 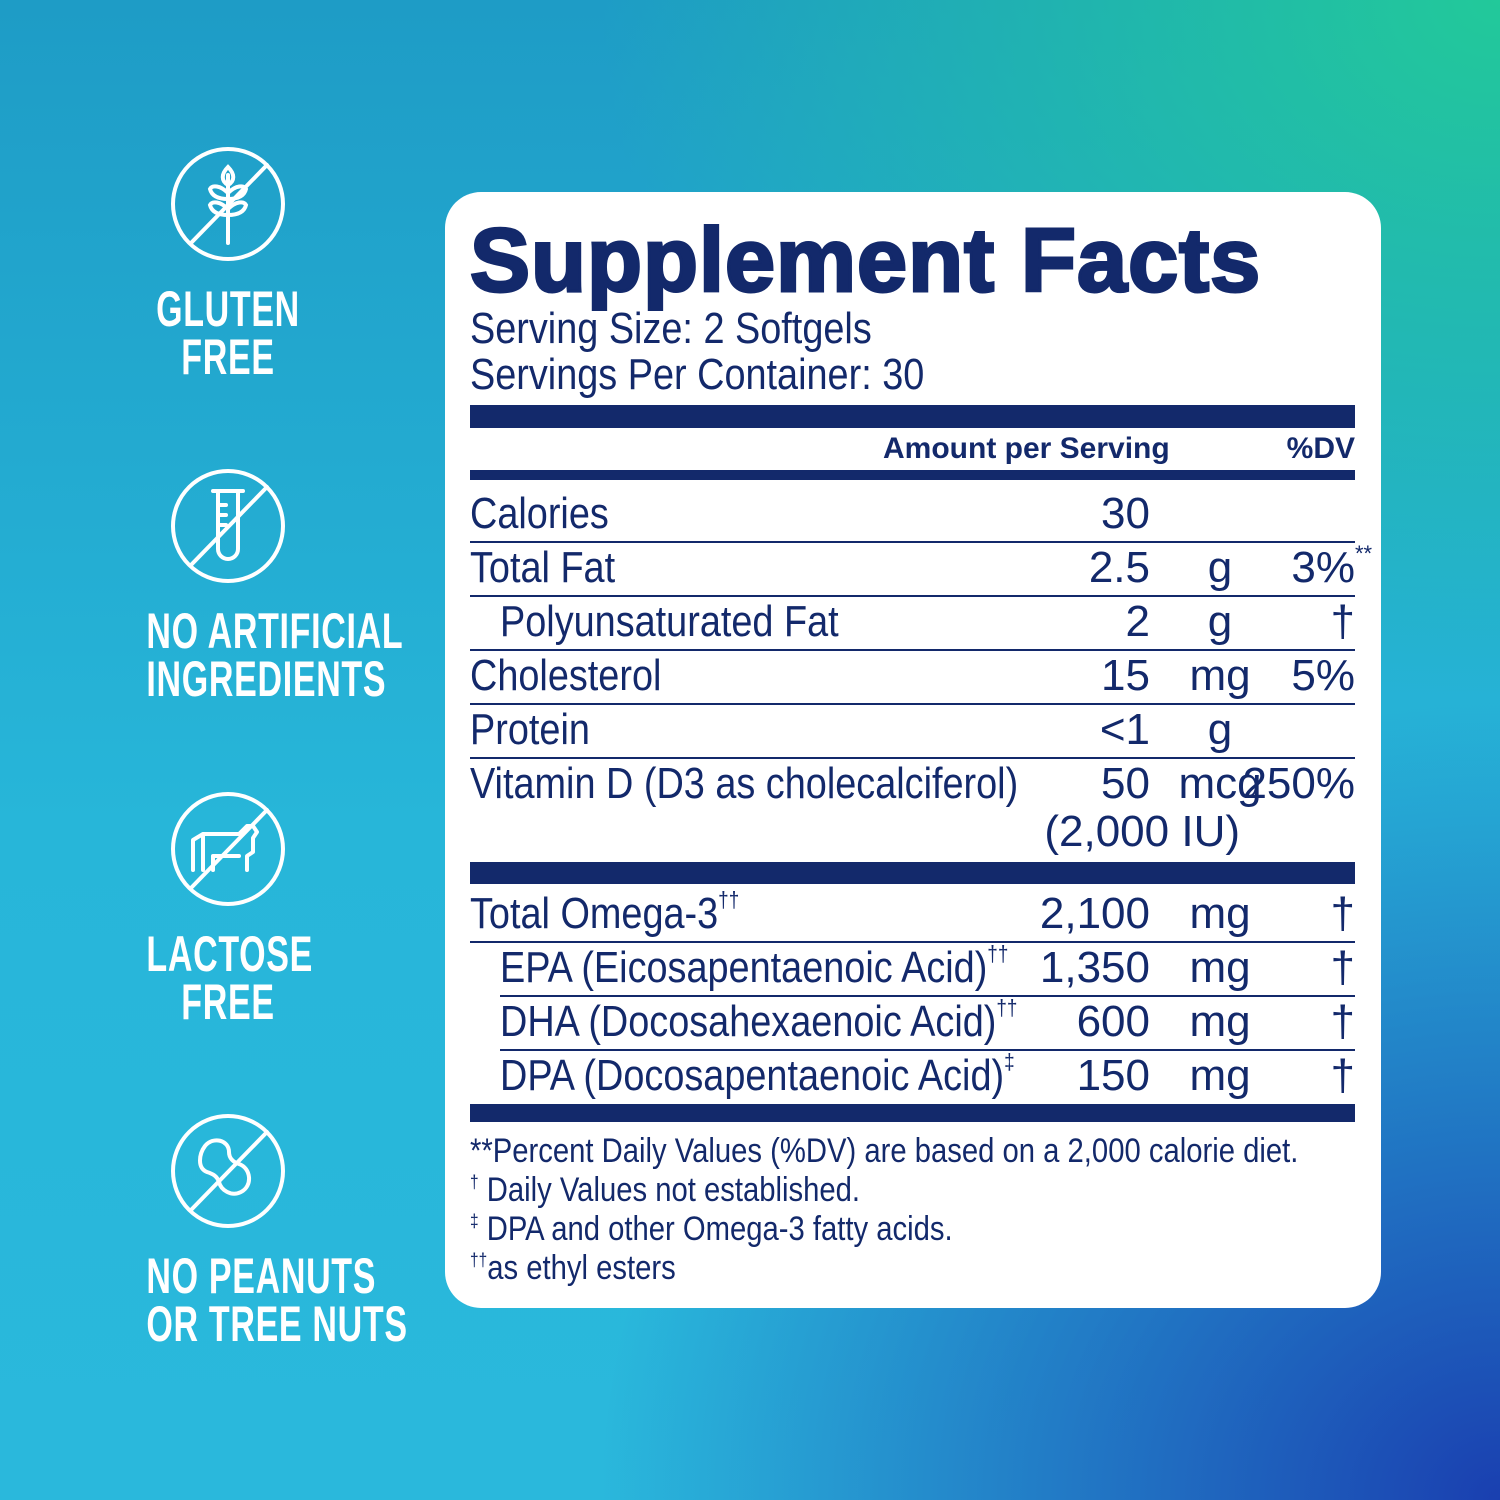 I want to click on nutrient-name-text: DHA (Docosahexaenoic Acid), so click(x=748, y=1021).